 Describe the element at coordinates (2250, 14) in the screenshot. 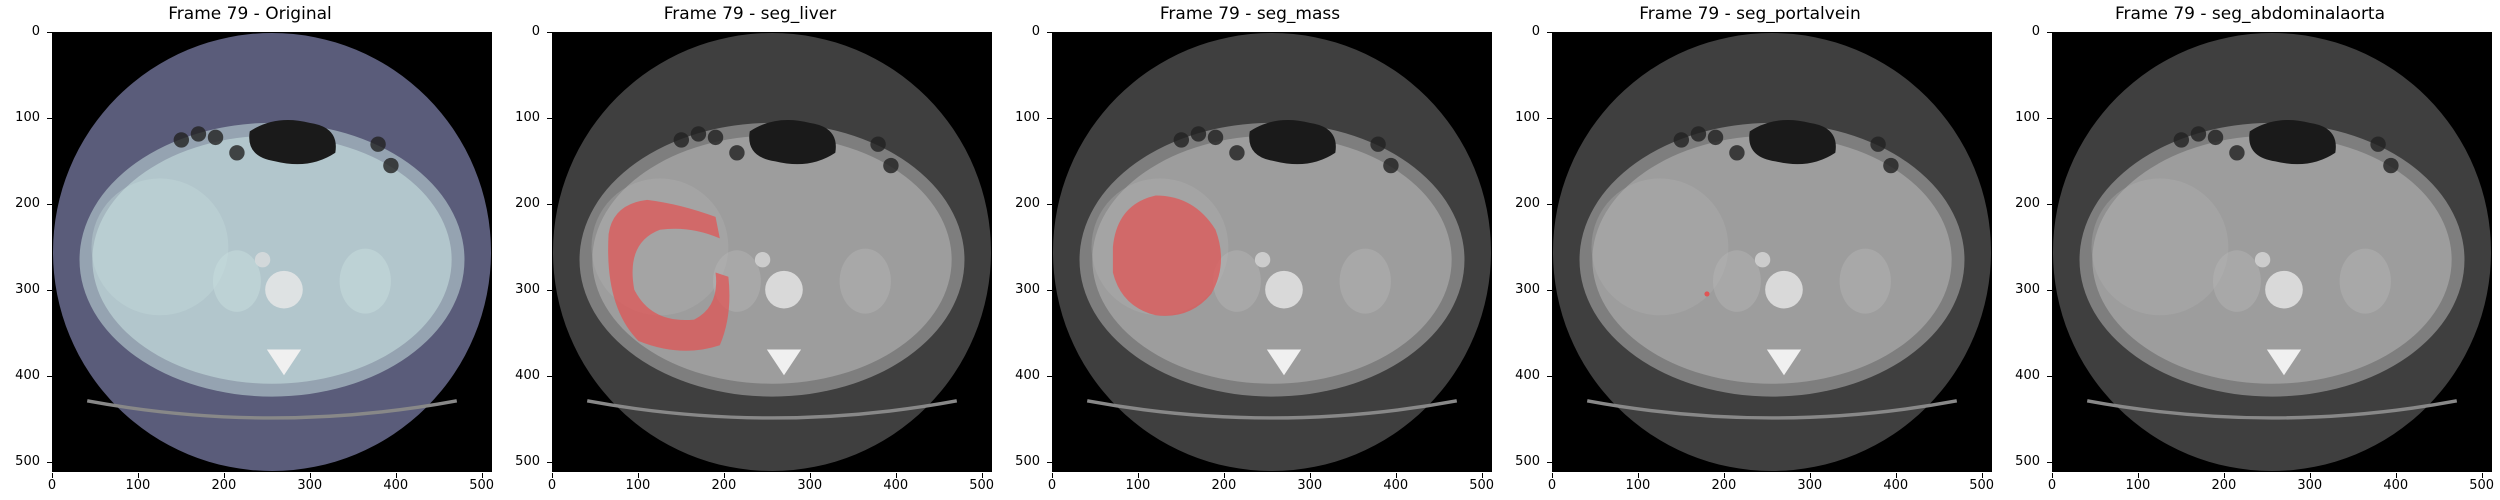

I see `panel-title: Frame 79 - seg_abdominalaorta` at that location.